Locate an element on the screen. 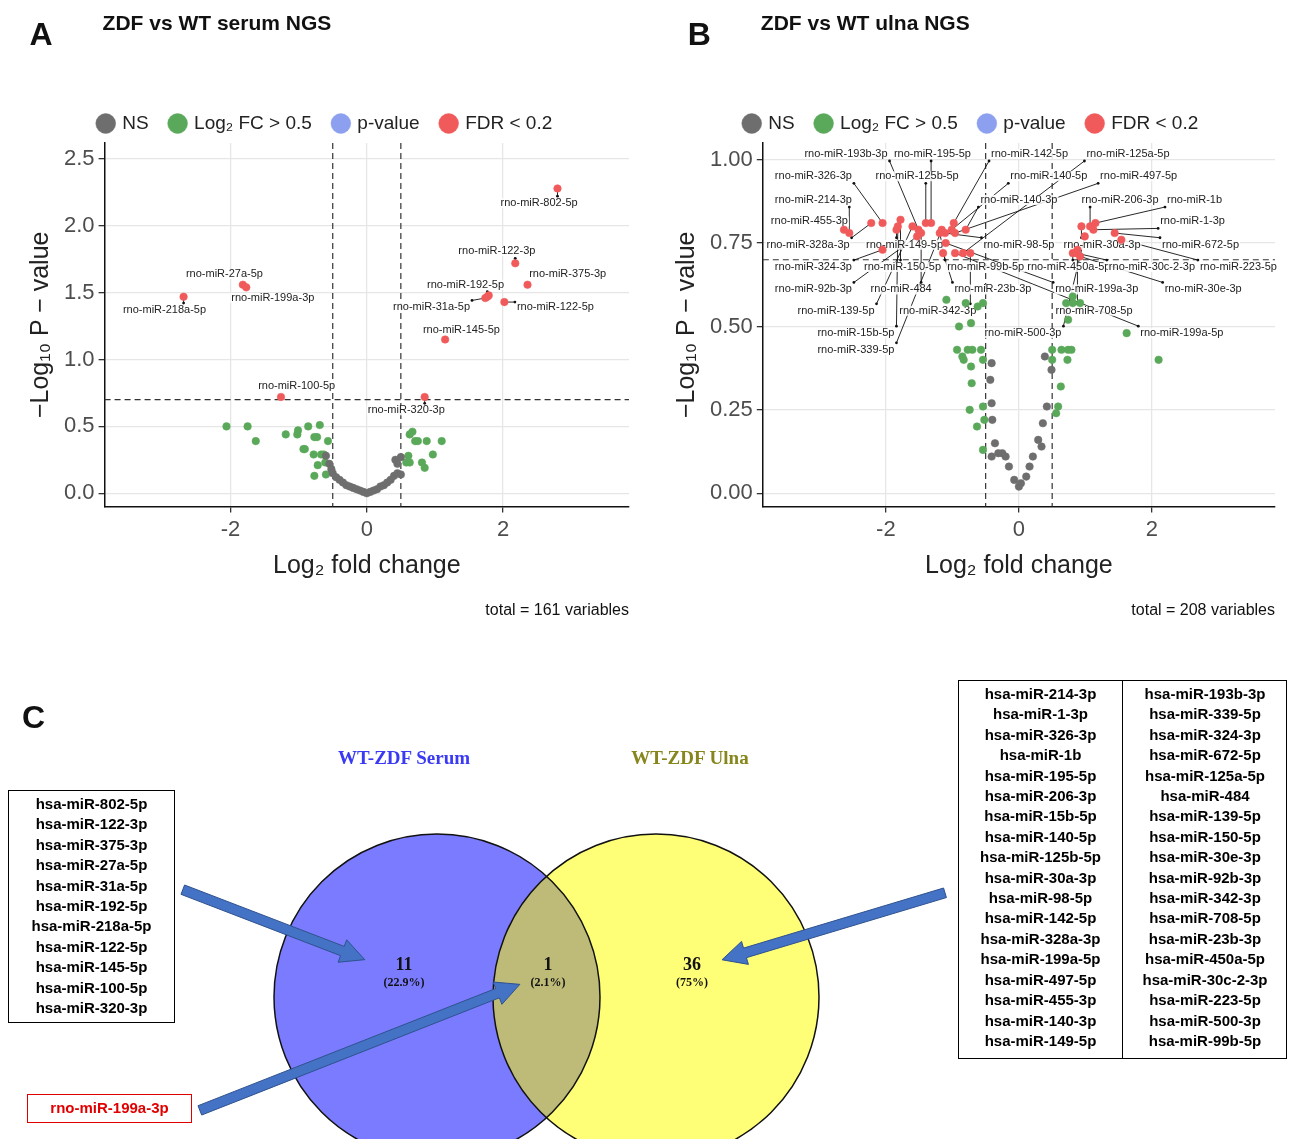 The image size is (1291, 1139). text: hsa-miR-122-5p is located at coordinates (91, 946).